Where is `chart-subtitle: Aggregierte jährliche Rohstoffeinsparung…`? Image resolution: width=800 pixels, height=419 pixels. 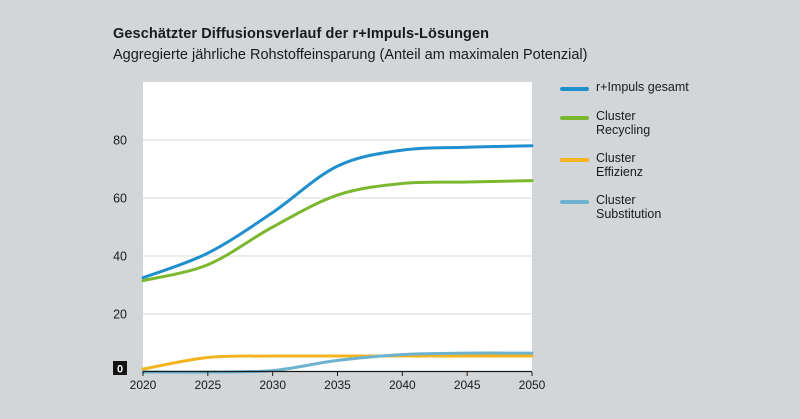
chart-subtitle: Aggregierte jährliche Rohstoffeinsparung… is located at coordinates (350, 55).